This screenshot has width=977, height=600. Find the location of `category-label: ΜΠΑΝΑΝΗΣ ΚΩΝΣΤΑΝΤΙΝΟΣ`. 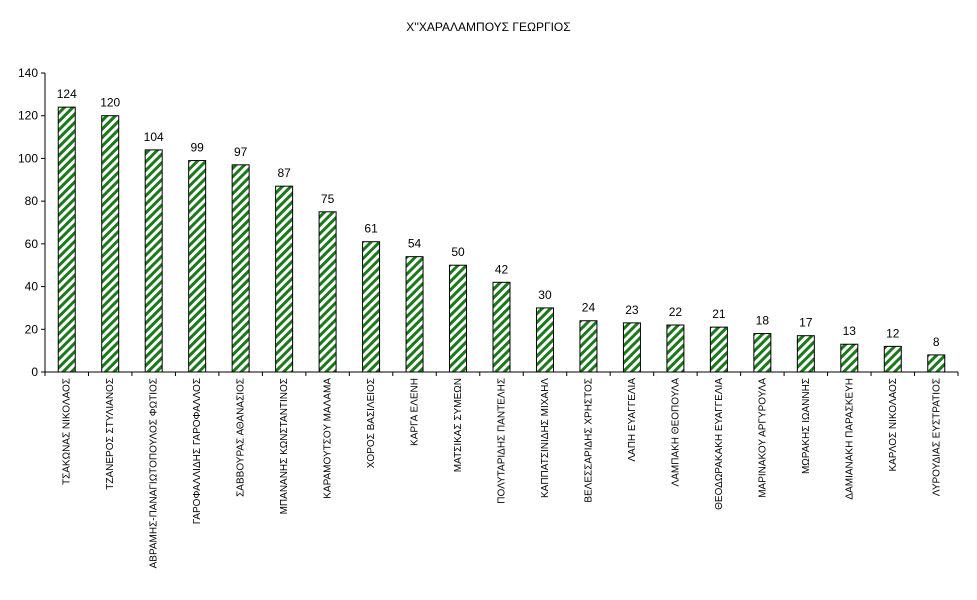

category-label: ΜΠΑΝΑΝΗΣ ΚΩΝΣΤΑΝΤΙΝΟΣ is located at coordinates (284, 446).